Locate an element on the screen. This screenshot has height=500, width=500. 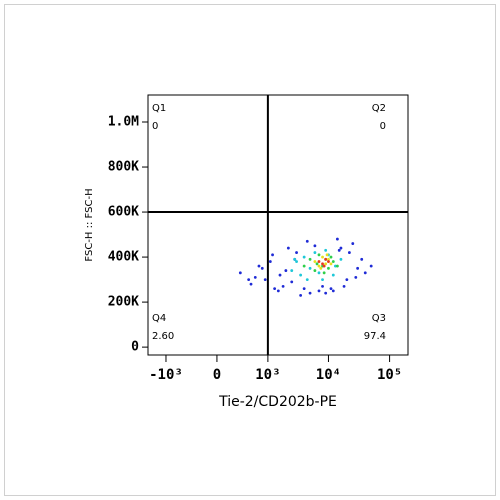
y-tick-label: 800K is located at coordinates (123, 167).